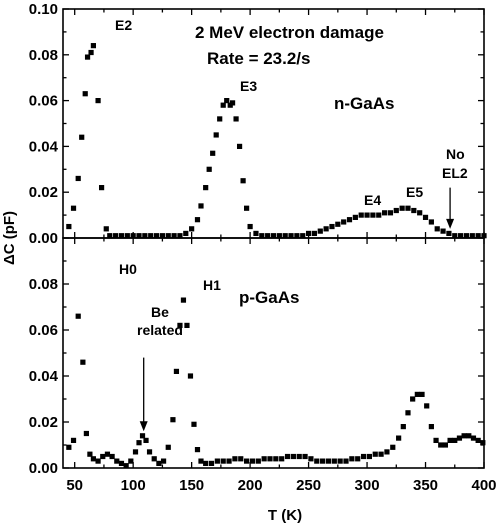 The image size is (500, 528). Describe the element at coordinates (9, 238) in the screenshot. I see `y-axis-title: ΔC (pF)` at that location.